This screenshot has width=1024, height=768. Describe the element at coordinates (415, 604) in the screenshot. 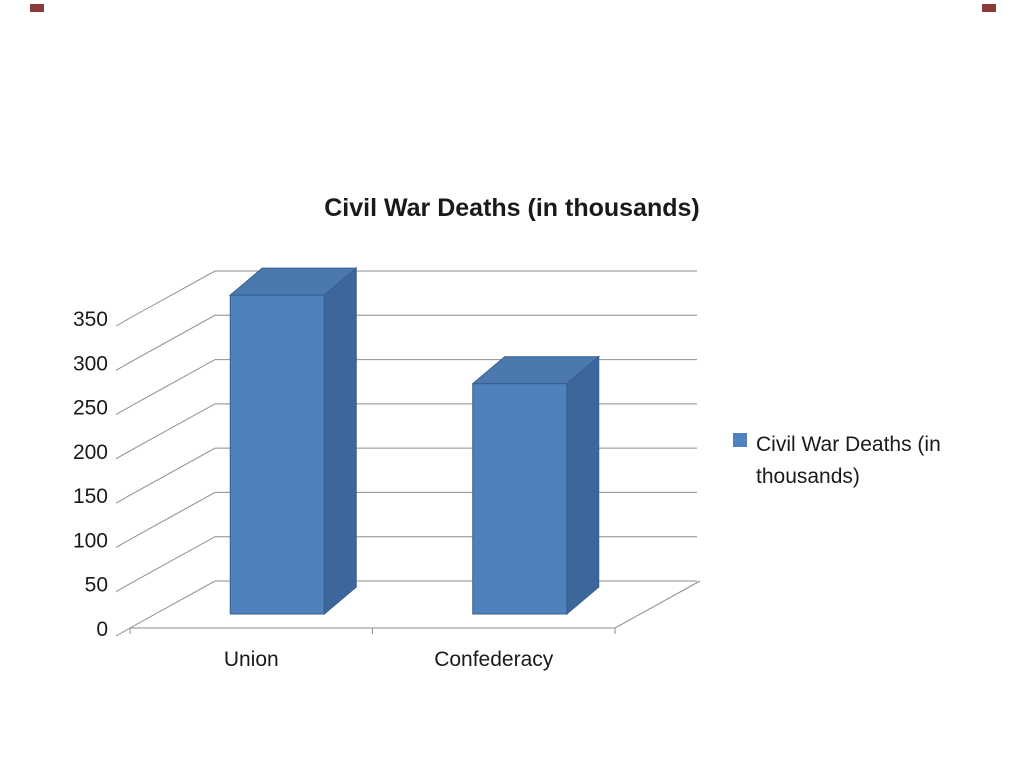

I see `x-axis` at that location.